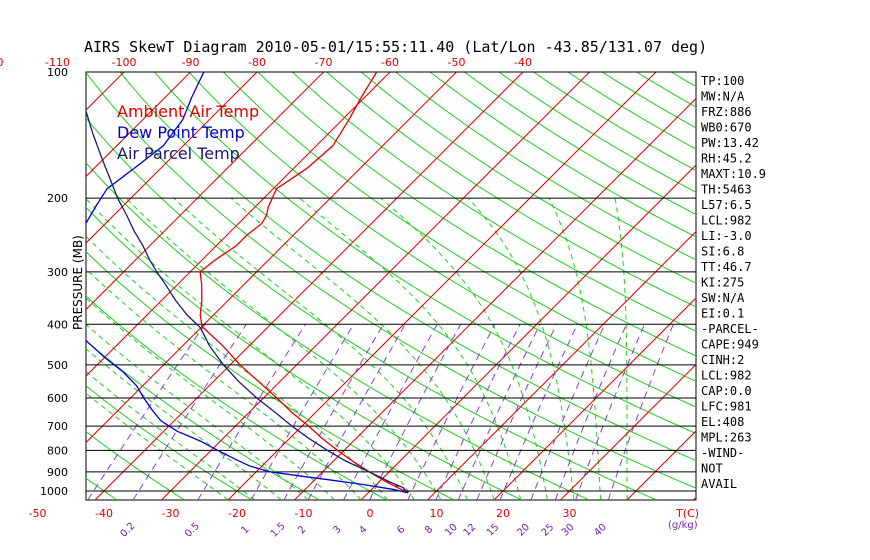 The image size is (870, 560). I want to click on bottom-temp-tick-label: -30, so click(171, 513).